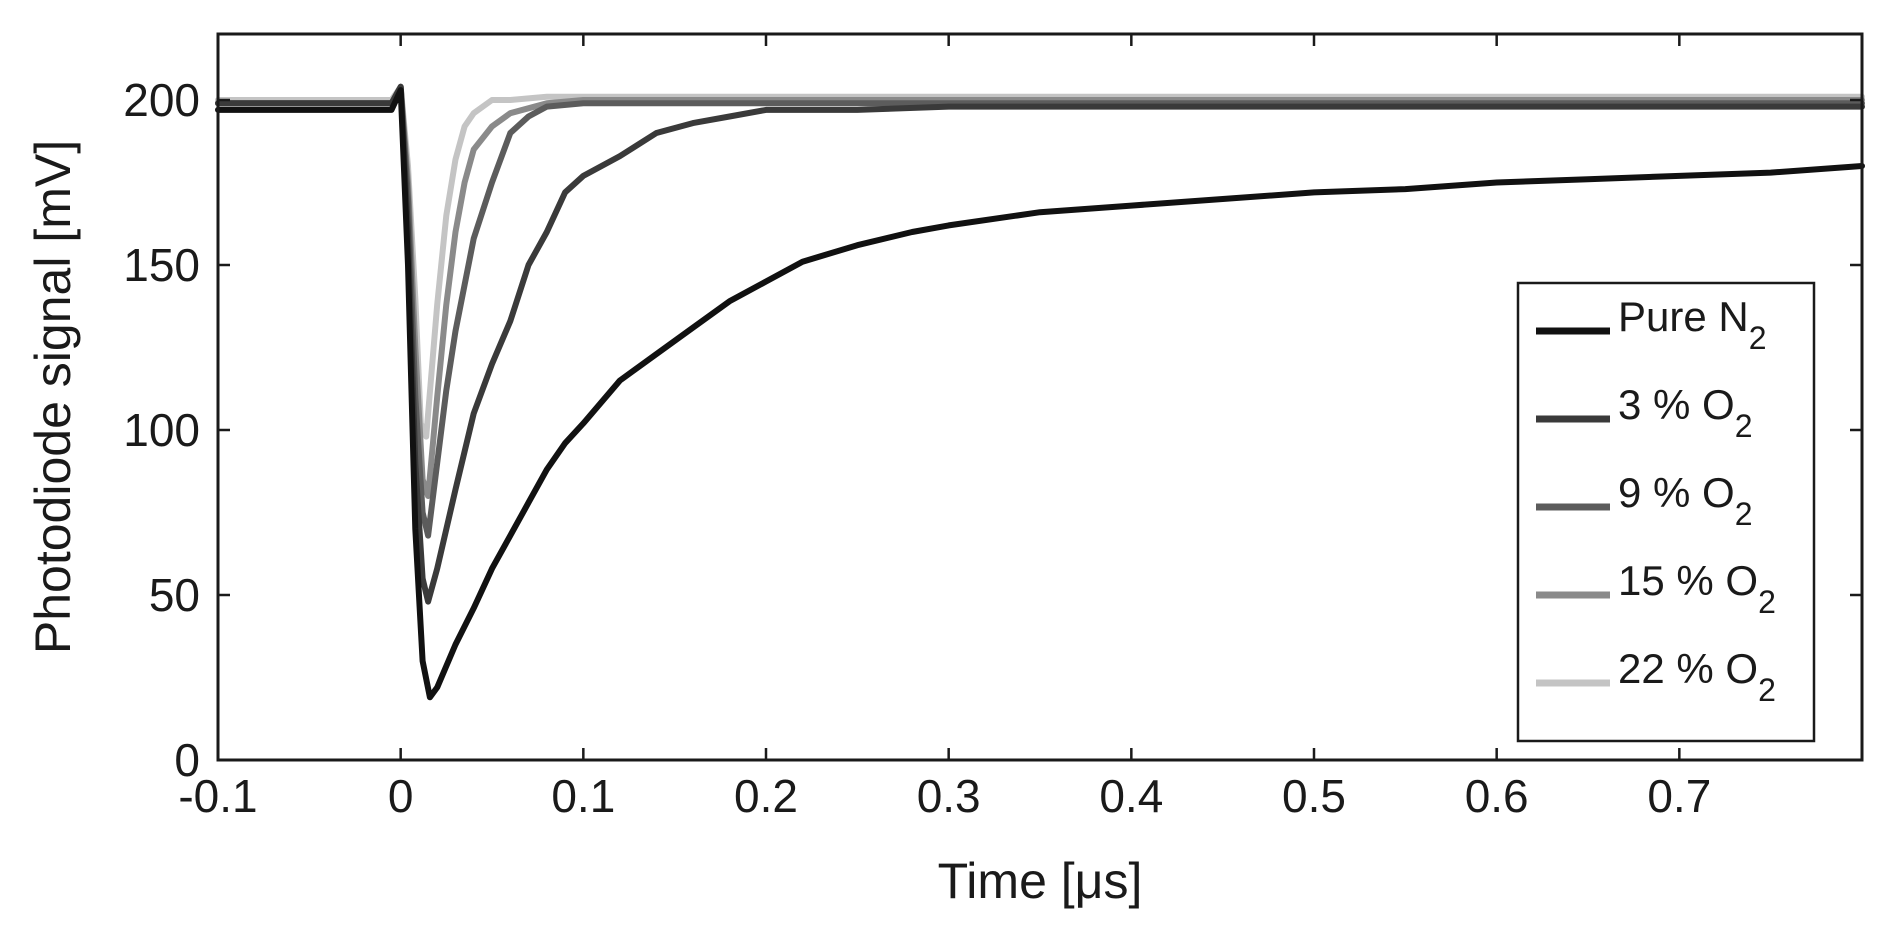 This screenshot has width=1890, height=925. I want to click on y-tick-label: 150, so click(161, 265).